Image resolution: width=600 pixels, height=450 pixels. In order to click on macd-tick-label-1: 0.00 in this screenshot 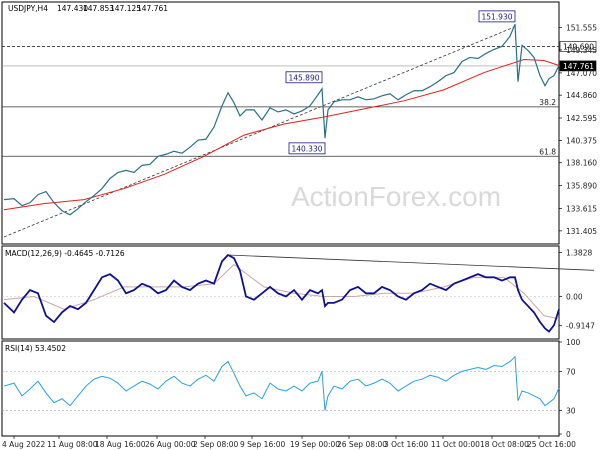, I will do `click(574, 296)`.